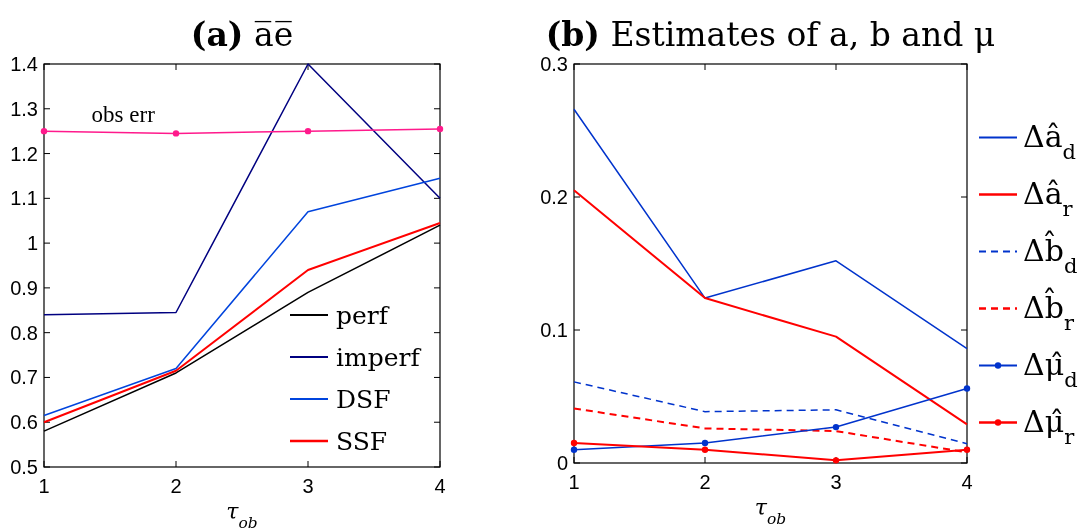 The height and width of the screenshot is (529, 1083). What do you see at coordinates (554, 64) in the screenshot?
I see `y-tick-label: 0.3` at bounding box center [554, 64].